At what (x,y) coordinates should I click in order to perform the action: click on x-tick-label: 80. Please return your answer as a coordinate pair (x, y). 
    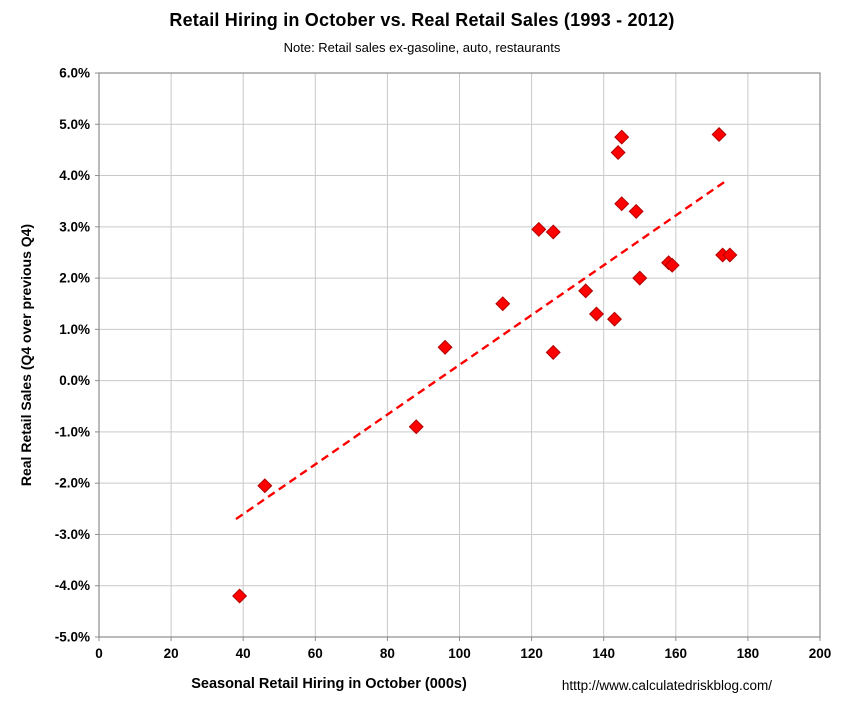
    Looking at the image, I should click on (387, 653).